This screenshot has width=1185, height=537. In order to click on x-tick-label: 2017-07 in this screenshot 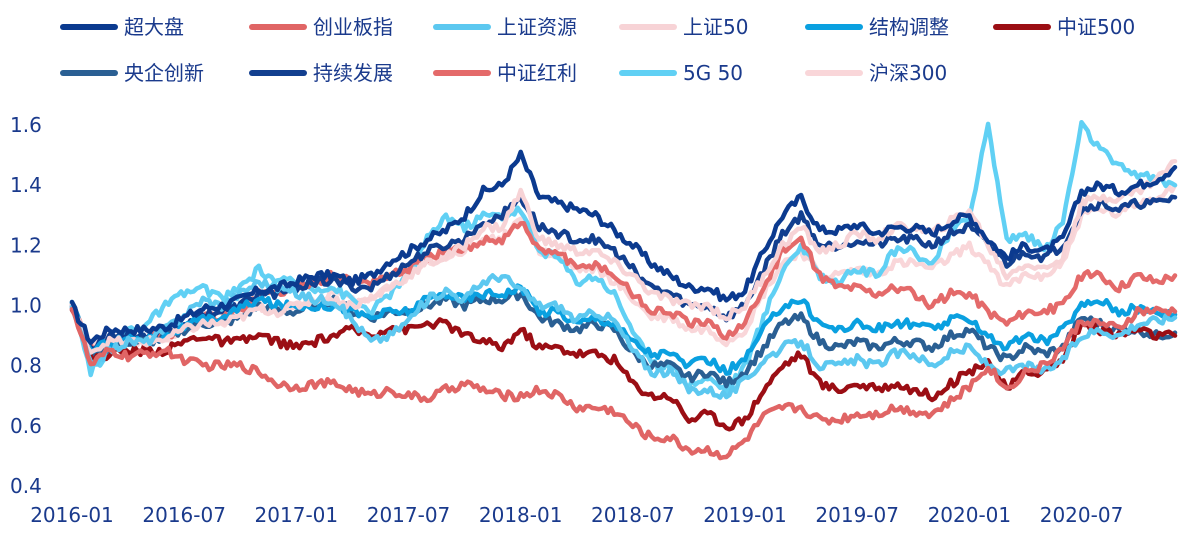, I will do `click(409, 515)`.